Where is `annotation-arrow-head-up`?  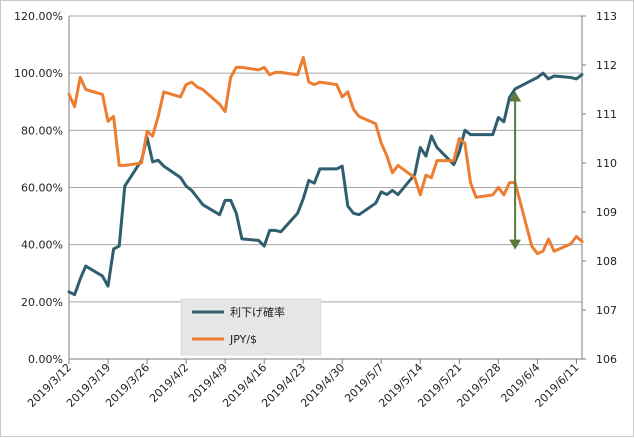 annotation-arrow-head-up is located at coordinates (515, 96).